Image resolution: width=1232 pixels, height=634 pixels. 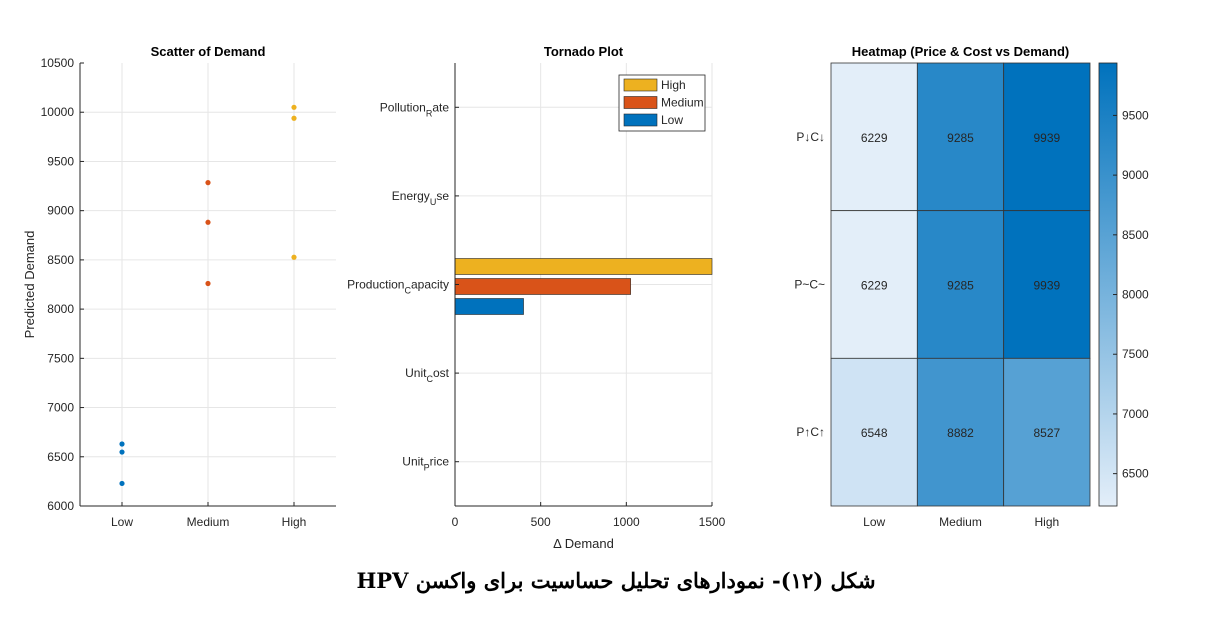 What do you see at coordinates (1135, 115) in the screenshot?
I see `colorbar-tick-label: 9500` at bounding box center [1135, 115].